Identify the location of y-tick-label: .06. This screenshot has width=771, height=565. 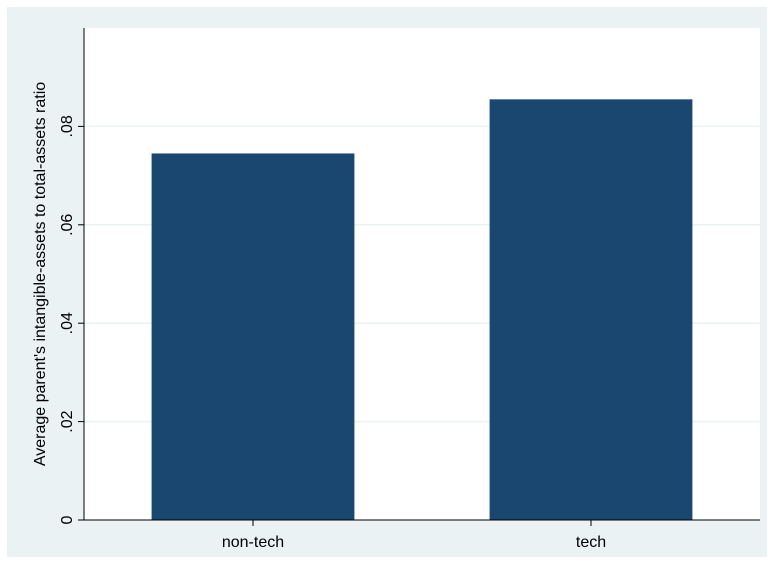
(67, 225).